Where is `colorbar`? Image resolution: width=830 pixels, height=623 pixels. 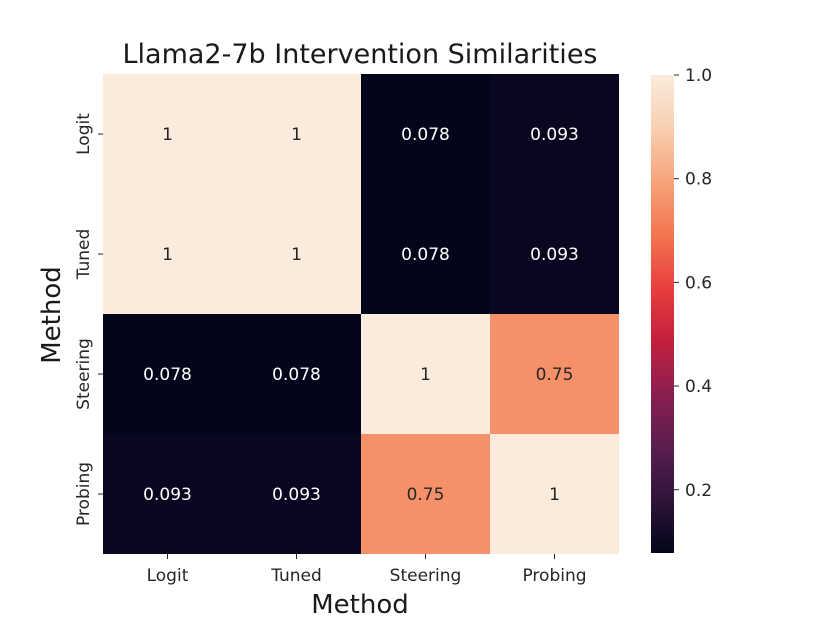 colorbar is located at coordinates (662, 314).